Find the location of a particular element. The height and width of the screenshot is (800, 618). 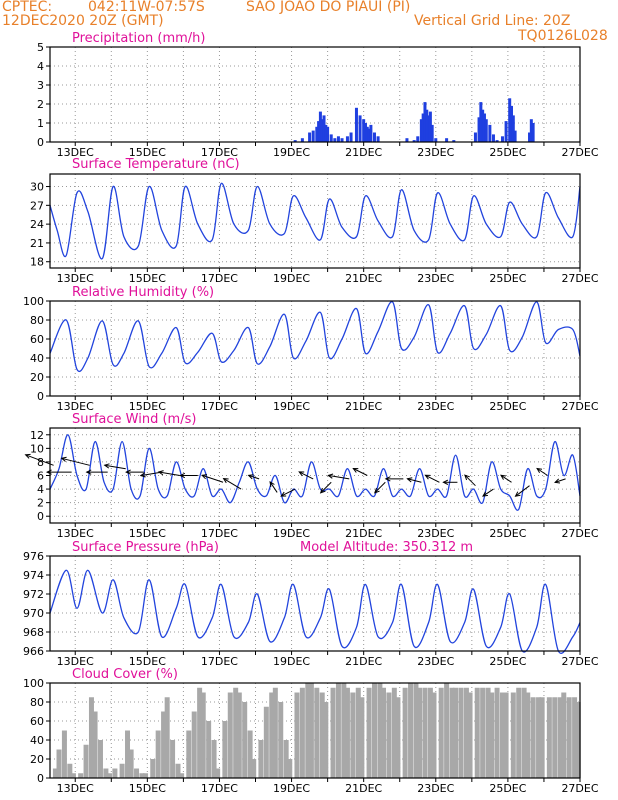

y-tick-label: 100 is located at coordinates (33, 683).